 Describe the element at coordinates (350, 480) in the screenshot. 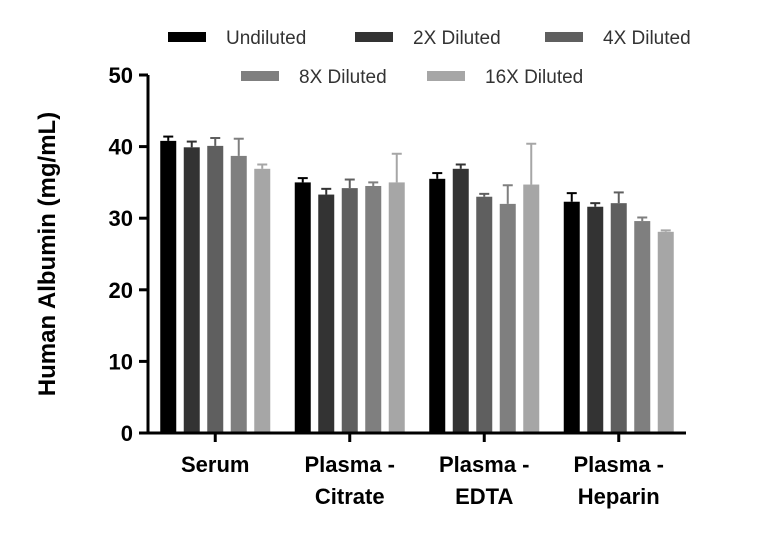

I see `x-category-label: Plasma - Citrate` at that location.